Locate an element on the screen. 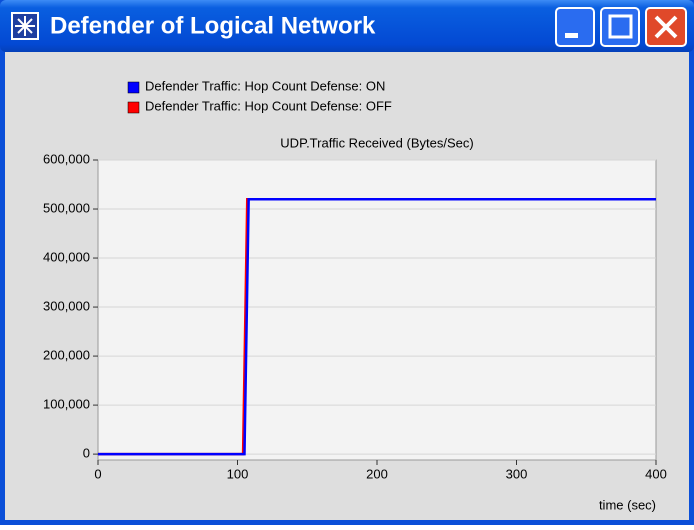  y-tick-label: 300,000 is located at coordinates (66, 305).